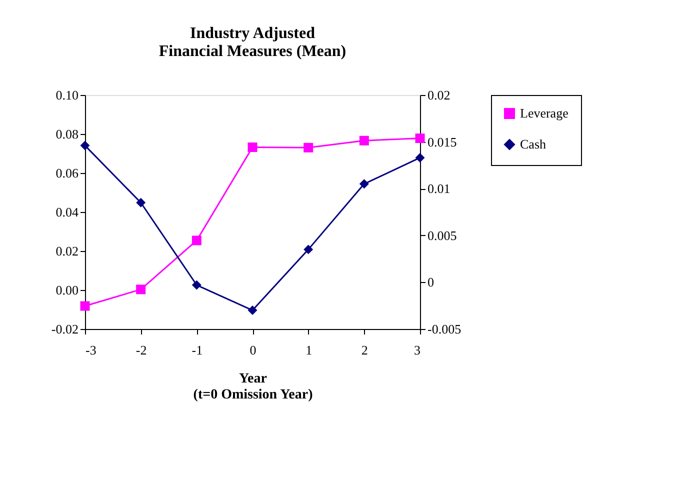 The image size is (689, 491). I want to click on y-tick-label: 0.02, so click(67, 251).